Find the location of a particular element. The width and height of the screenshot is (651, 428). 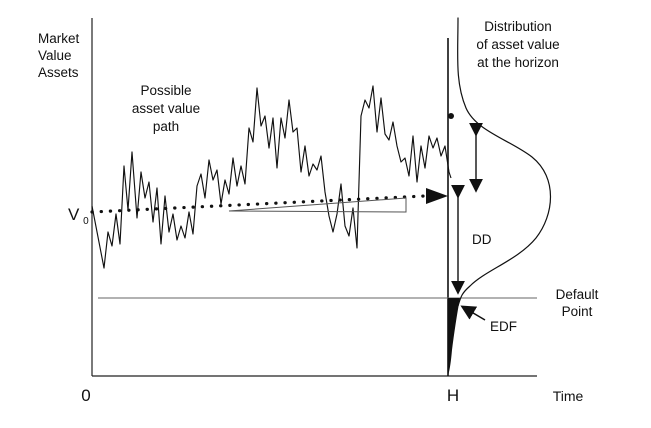

y-axis-label-assets: Assets is located at coordinates (58, 72).